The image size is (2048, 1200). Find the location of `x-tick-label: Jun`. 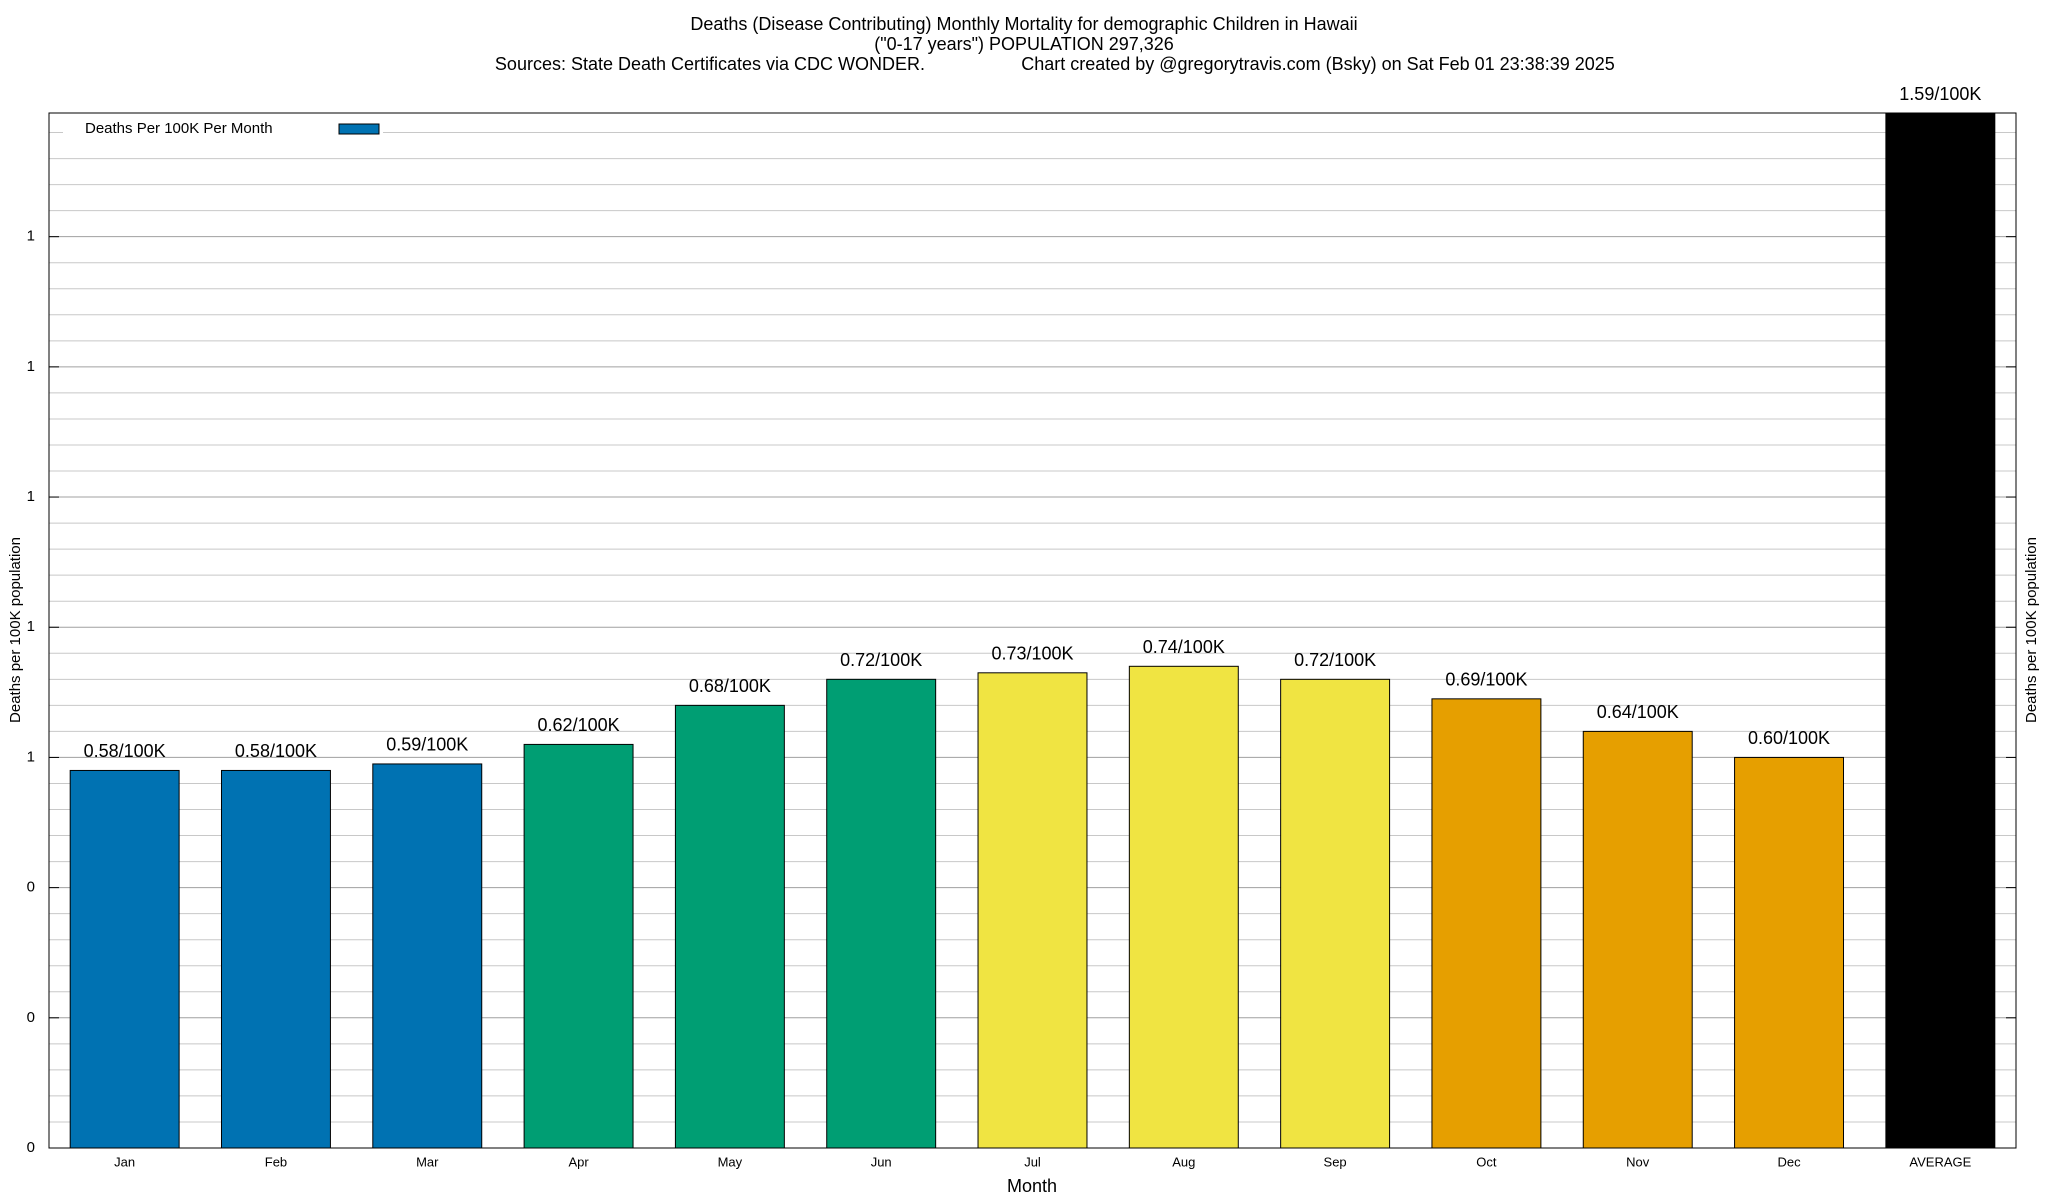

x-tick-label: Jun is located at coordinates (881, 1161).